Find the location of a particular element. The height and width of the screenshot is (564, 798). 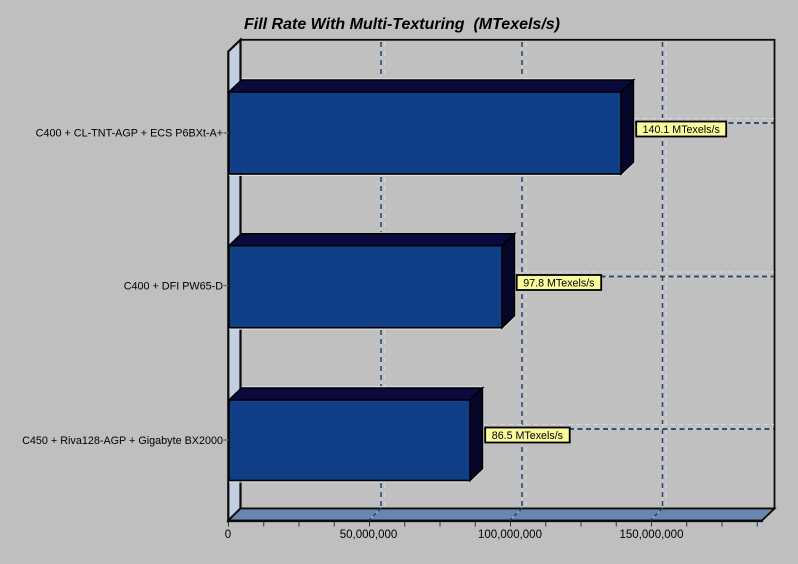

svg-text:C450 + Riva128-AGP + Gigabyte: C450 + Riva128-AGP + Gigabyte BX2000 is located at coordinates (122, 441).